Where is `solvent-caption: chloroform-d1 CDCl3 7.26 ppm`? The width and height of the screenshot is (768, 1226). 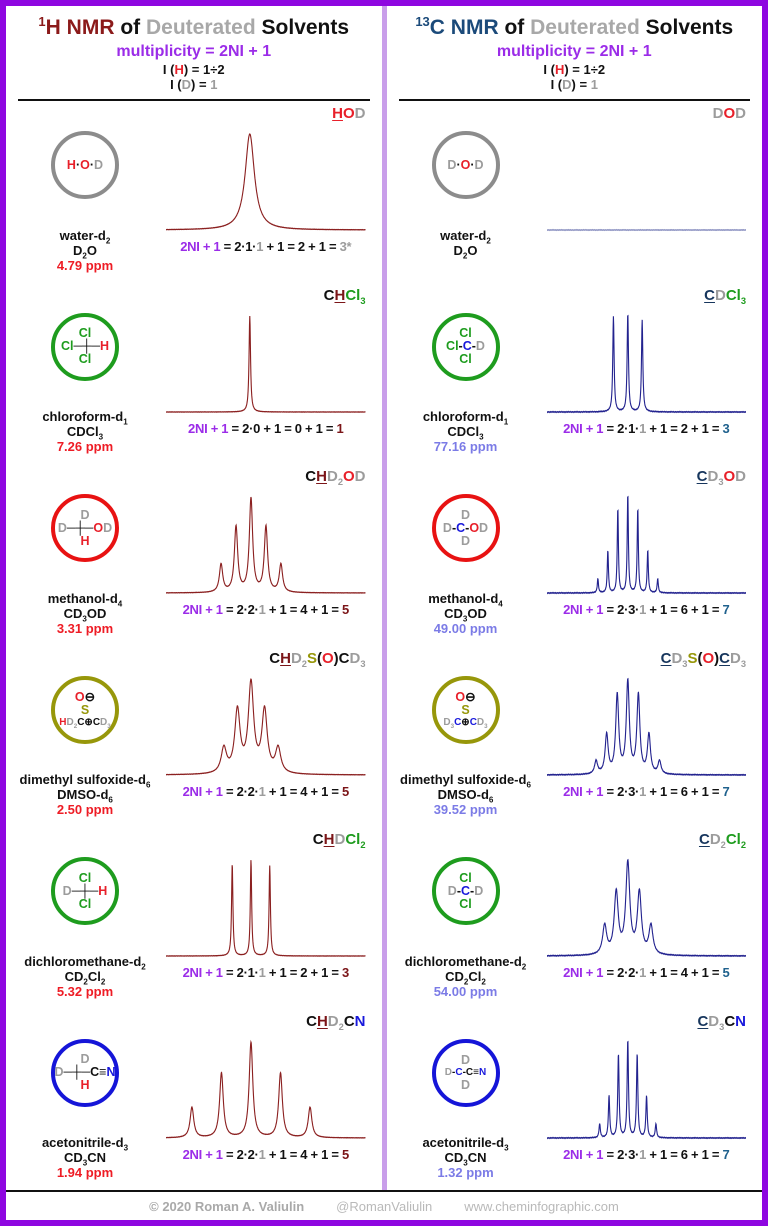
solvent-caption: chloroform-d1 CDCl3 7.26 ppm is located at coordinates (84, 436).